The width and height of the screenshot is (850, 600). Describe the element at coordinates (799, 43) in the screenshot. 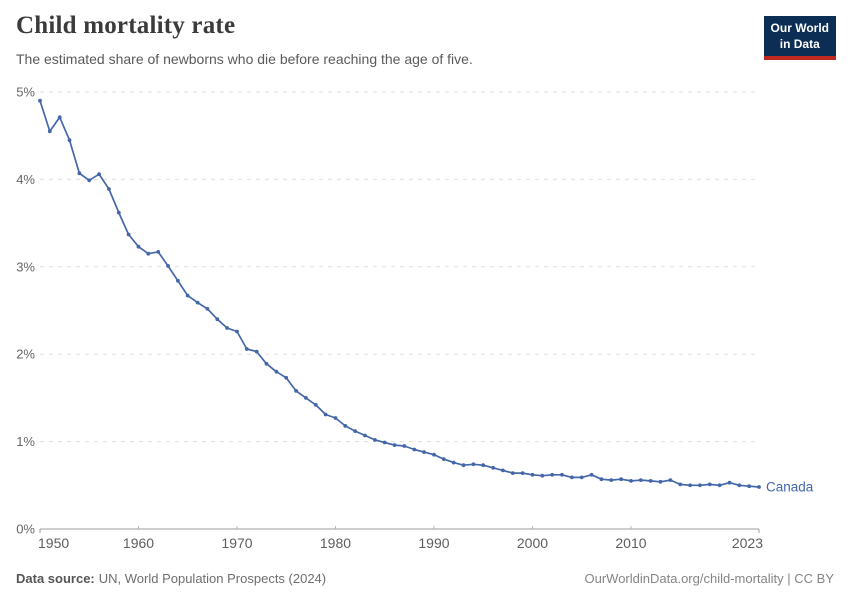

I see `owid-logo-line2: in Data` at that location.